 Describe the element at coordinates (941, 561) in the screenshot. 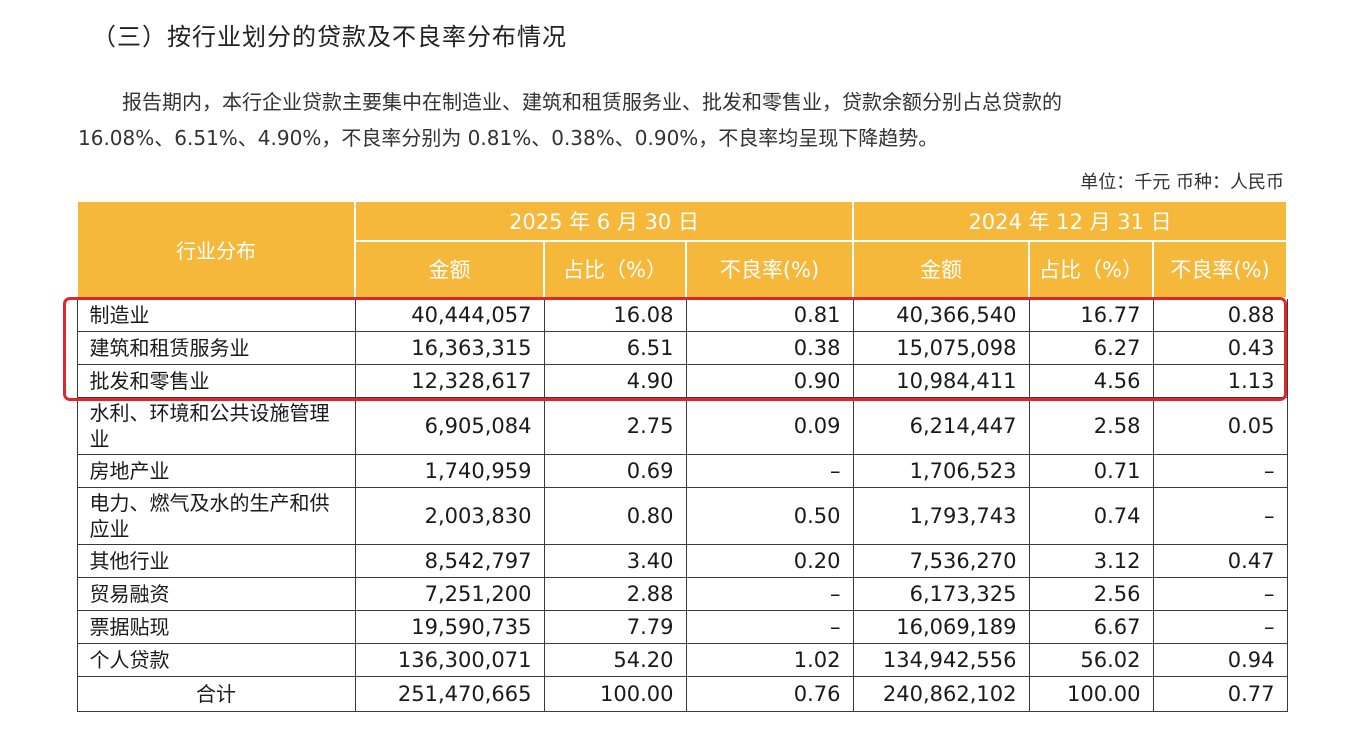

I see `amount-2024-cell: 7,536,270` at that location.